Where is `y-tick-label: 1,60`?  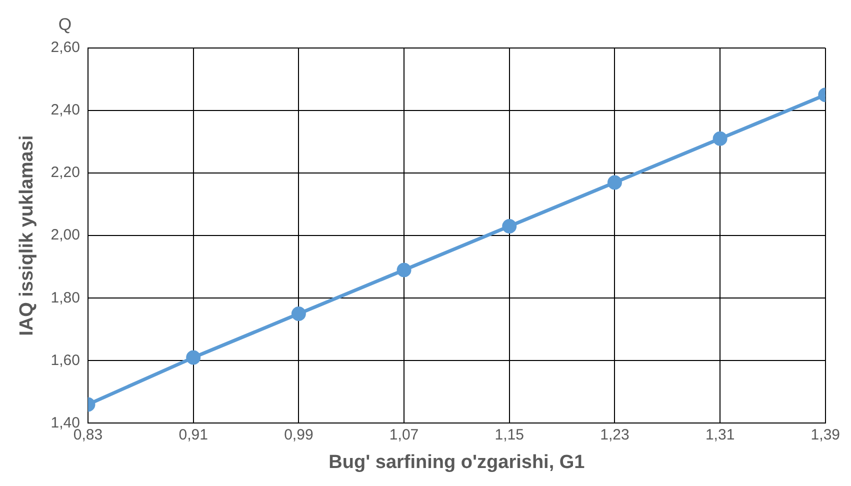 y-tick-label: 1,60 is located at coordinates (65, 360).